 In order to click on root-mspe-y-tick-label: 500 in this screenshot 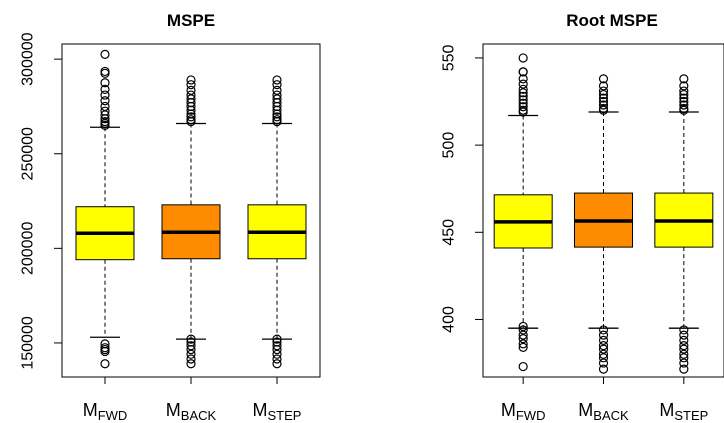, I will do `click(448, 145)`.